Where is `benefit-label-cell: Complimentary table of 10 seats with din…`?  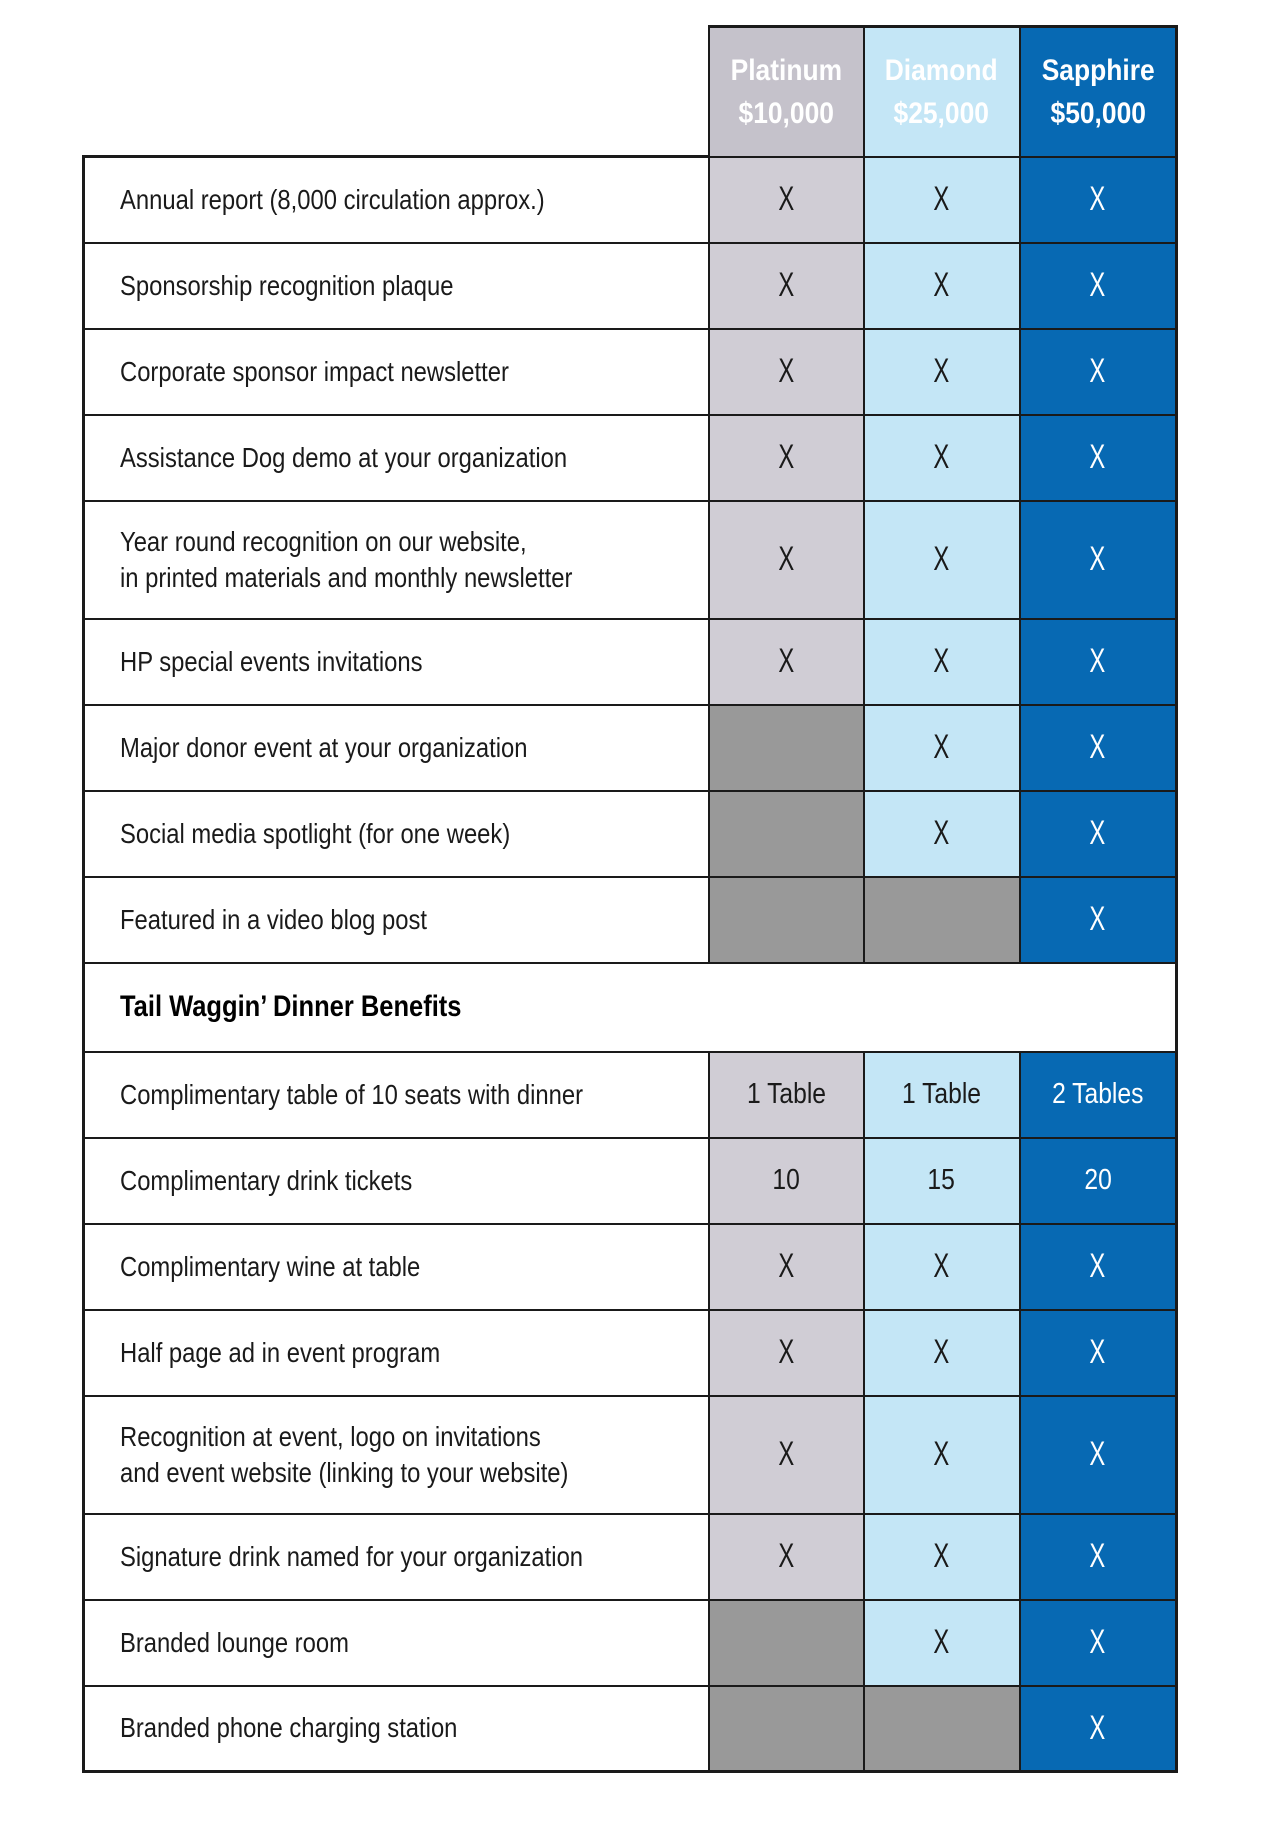
benefit-label-cell: Complimentary table of 10 seats with din… is located at coordinates (396, 1094).